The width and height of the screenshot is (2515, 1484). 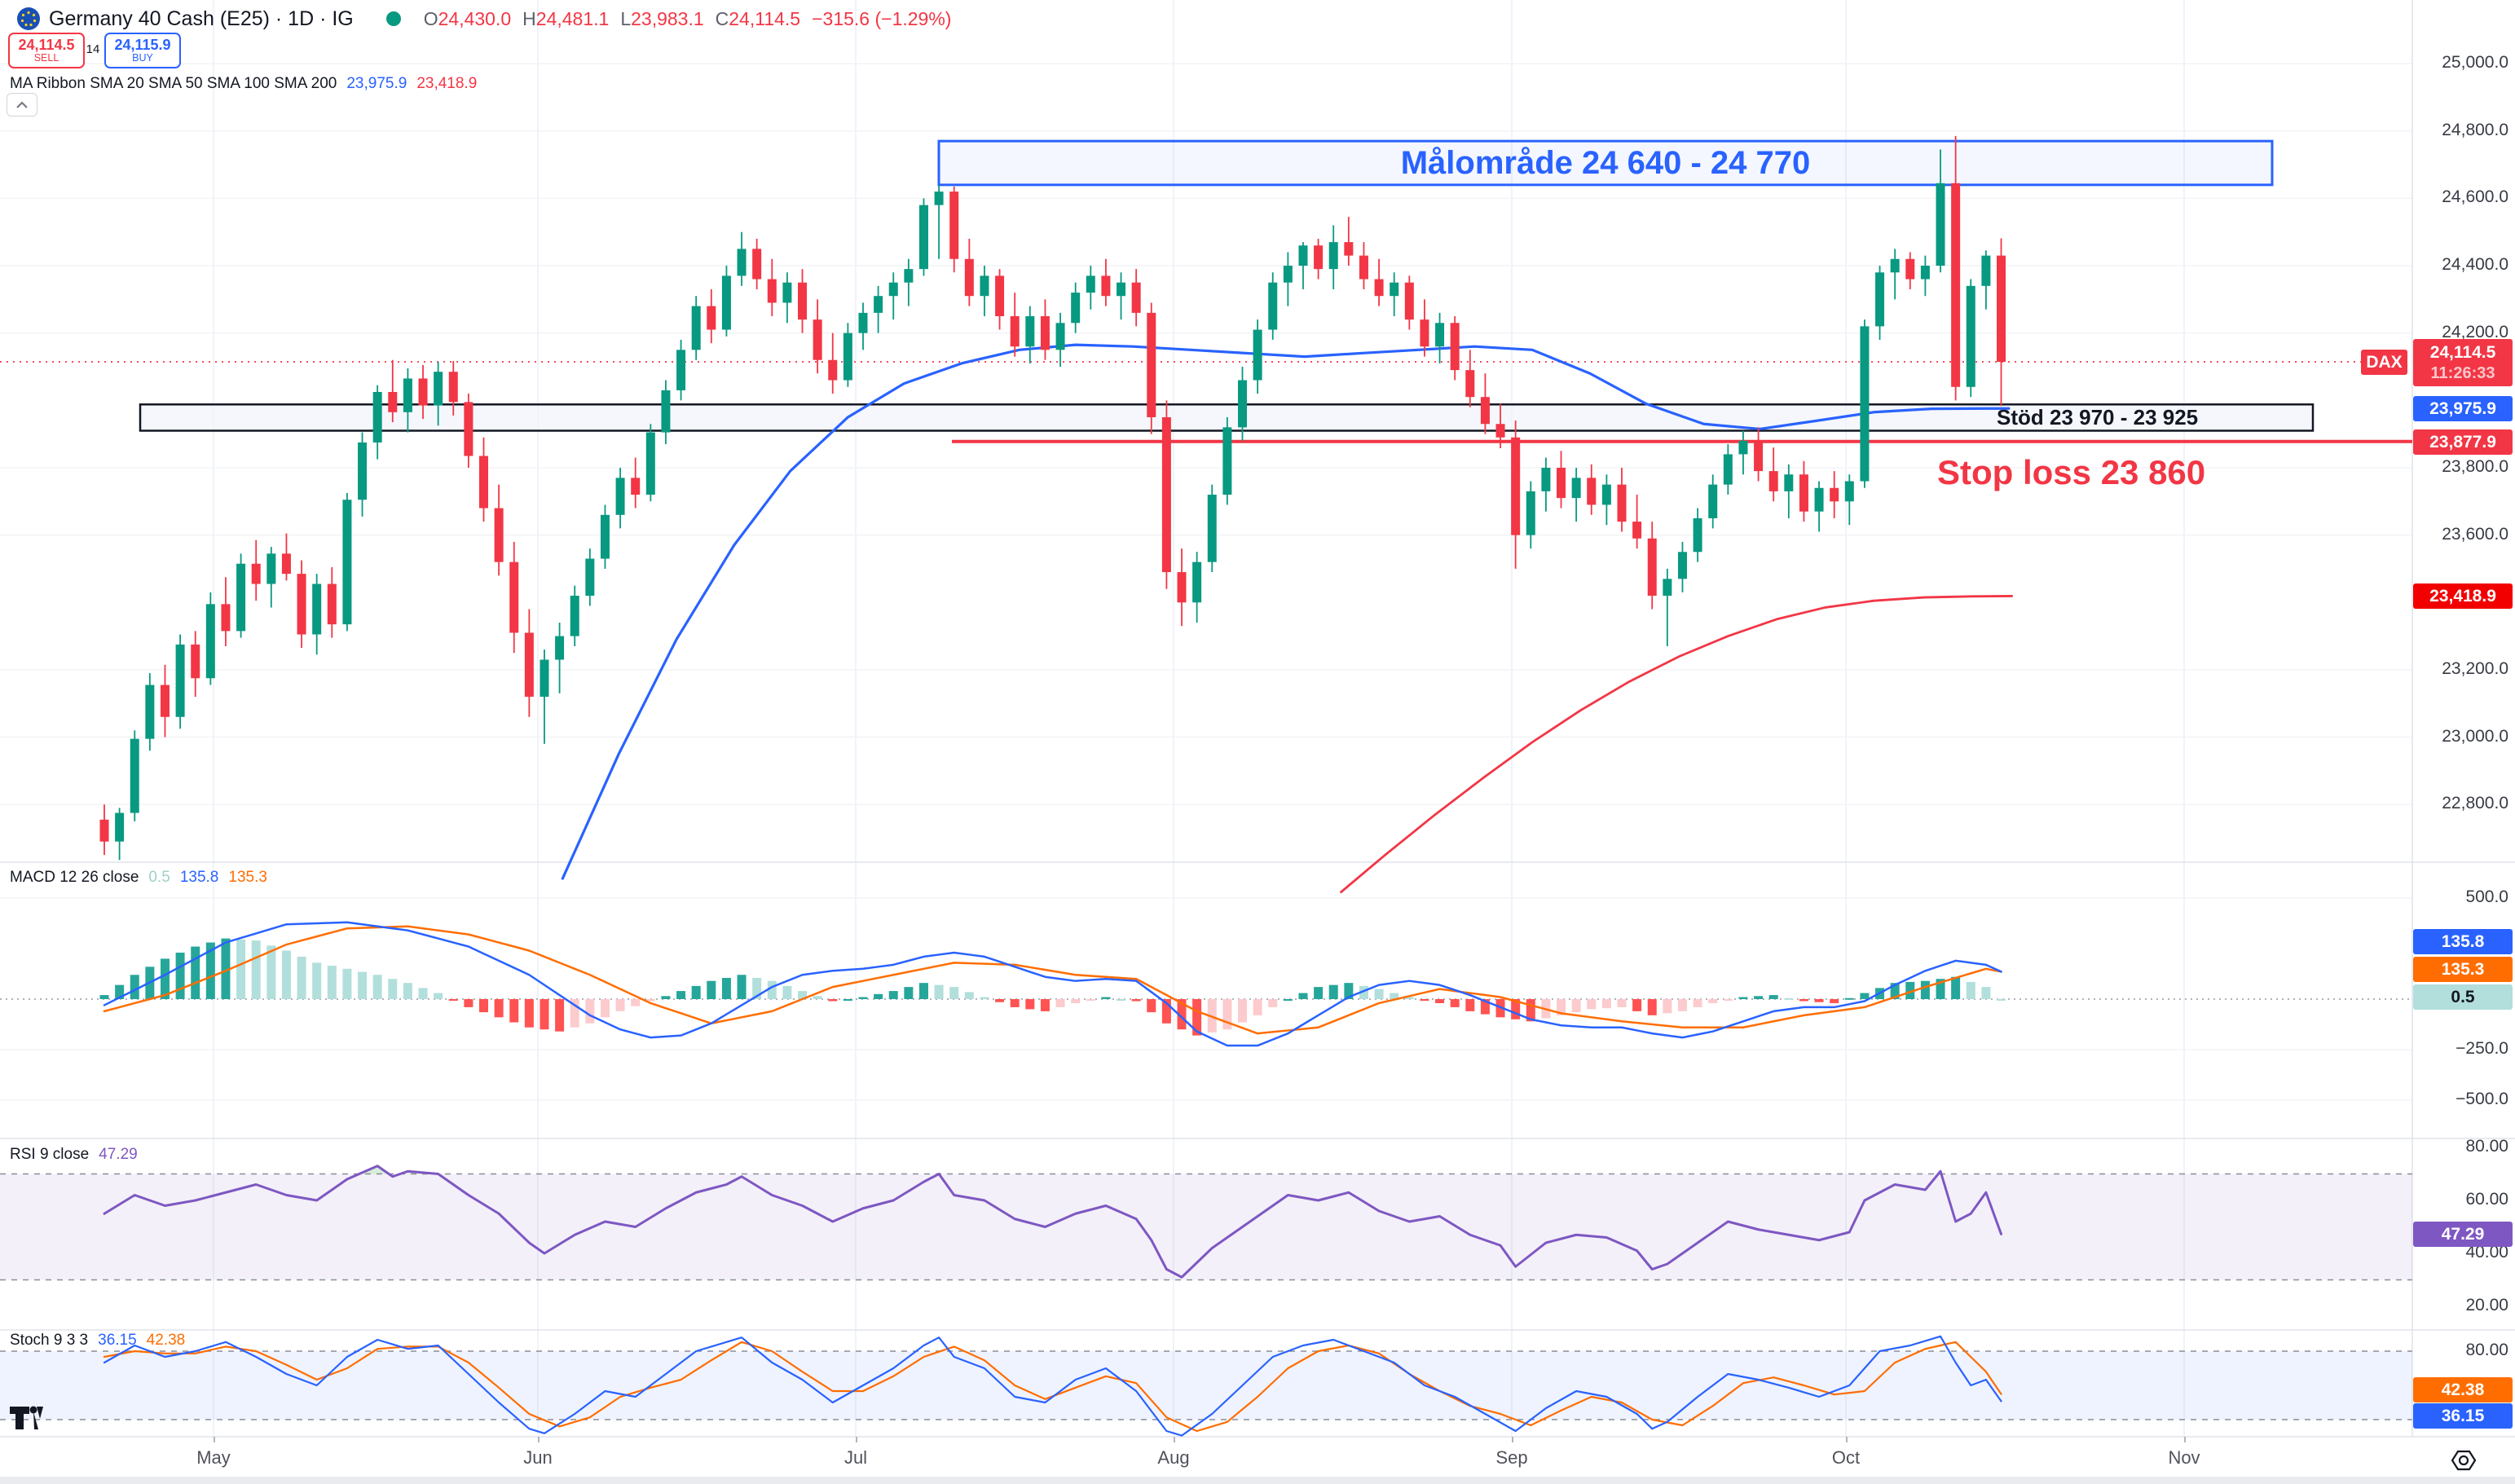 I want to click on high-value: 24,481.1, so click(x=572, y=18).